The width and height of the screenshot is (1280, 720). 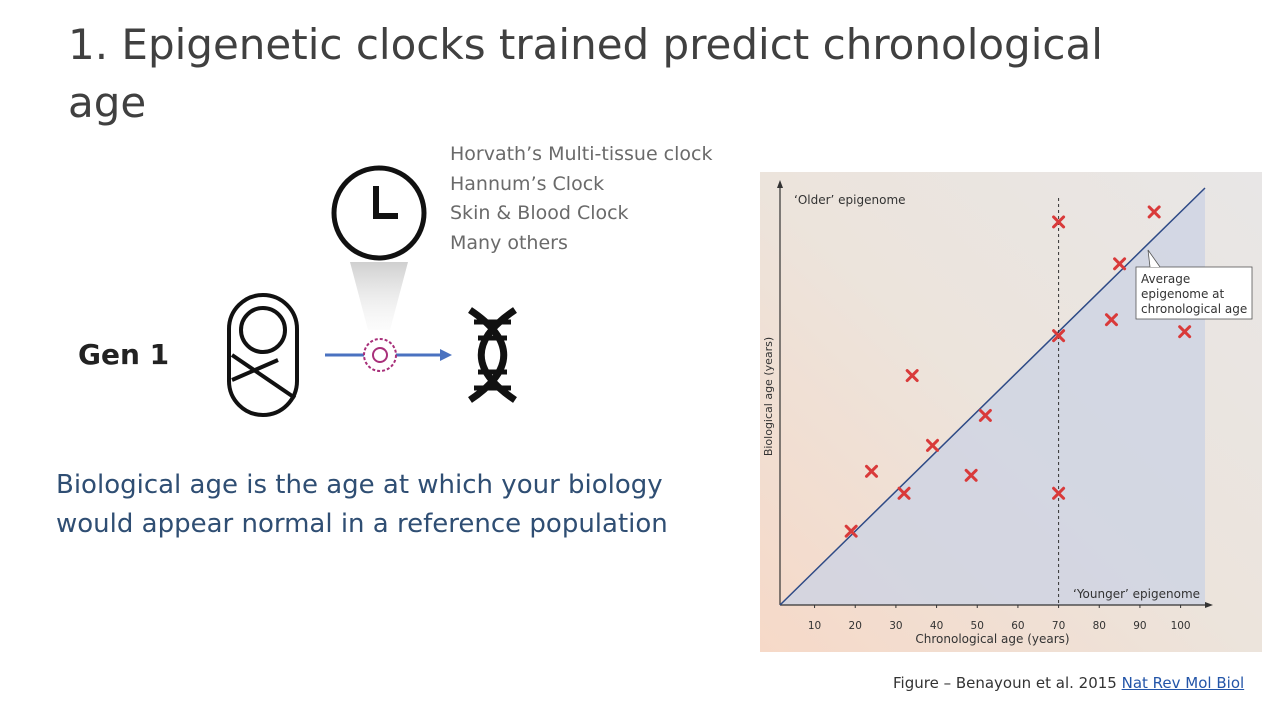 What do you see at coordinates (581, 154) in the screenshot?
I see `clock-item: Horvath’s Multi-tissue clock` at bounding box center [581, 154].